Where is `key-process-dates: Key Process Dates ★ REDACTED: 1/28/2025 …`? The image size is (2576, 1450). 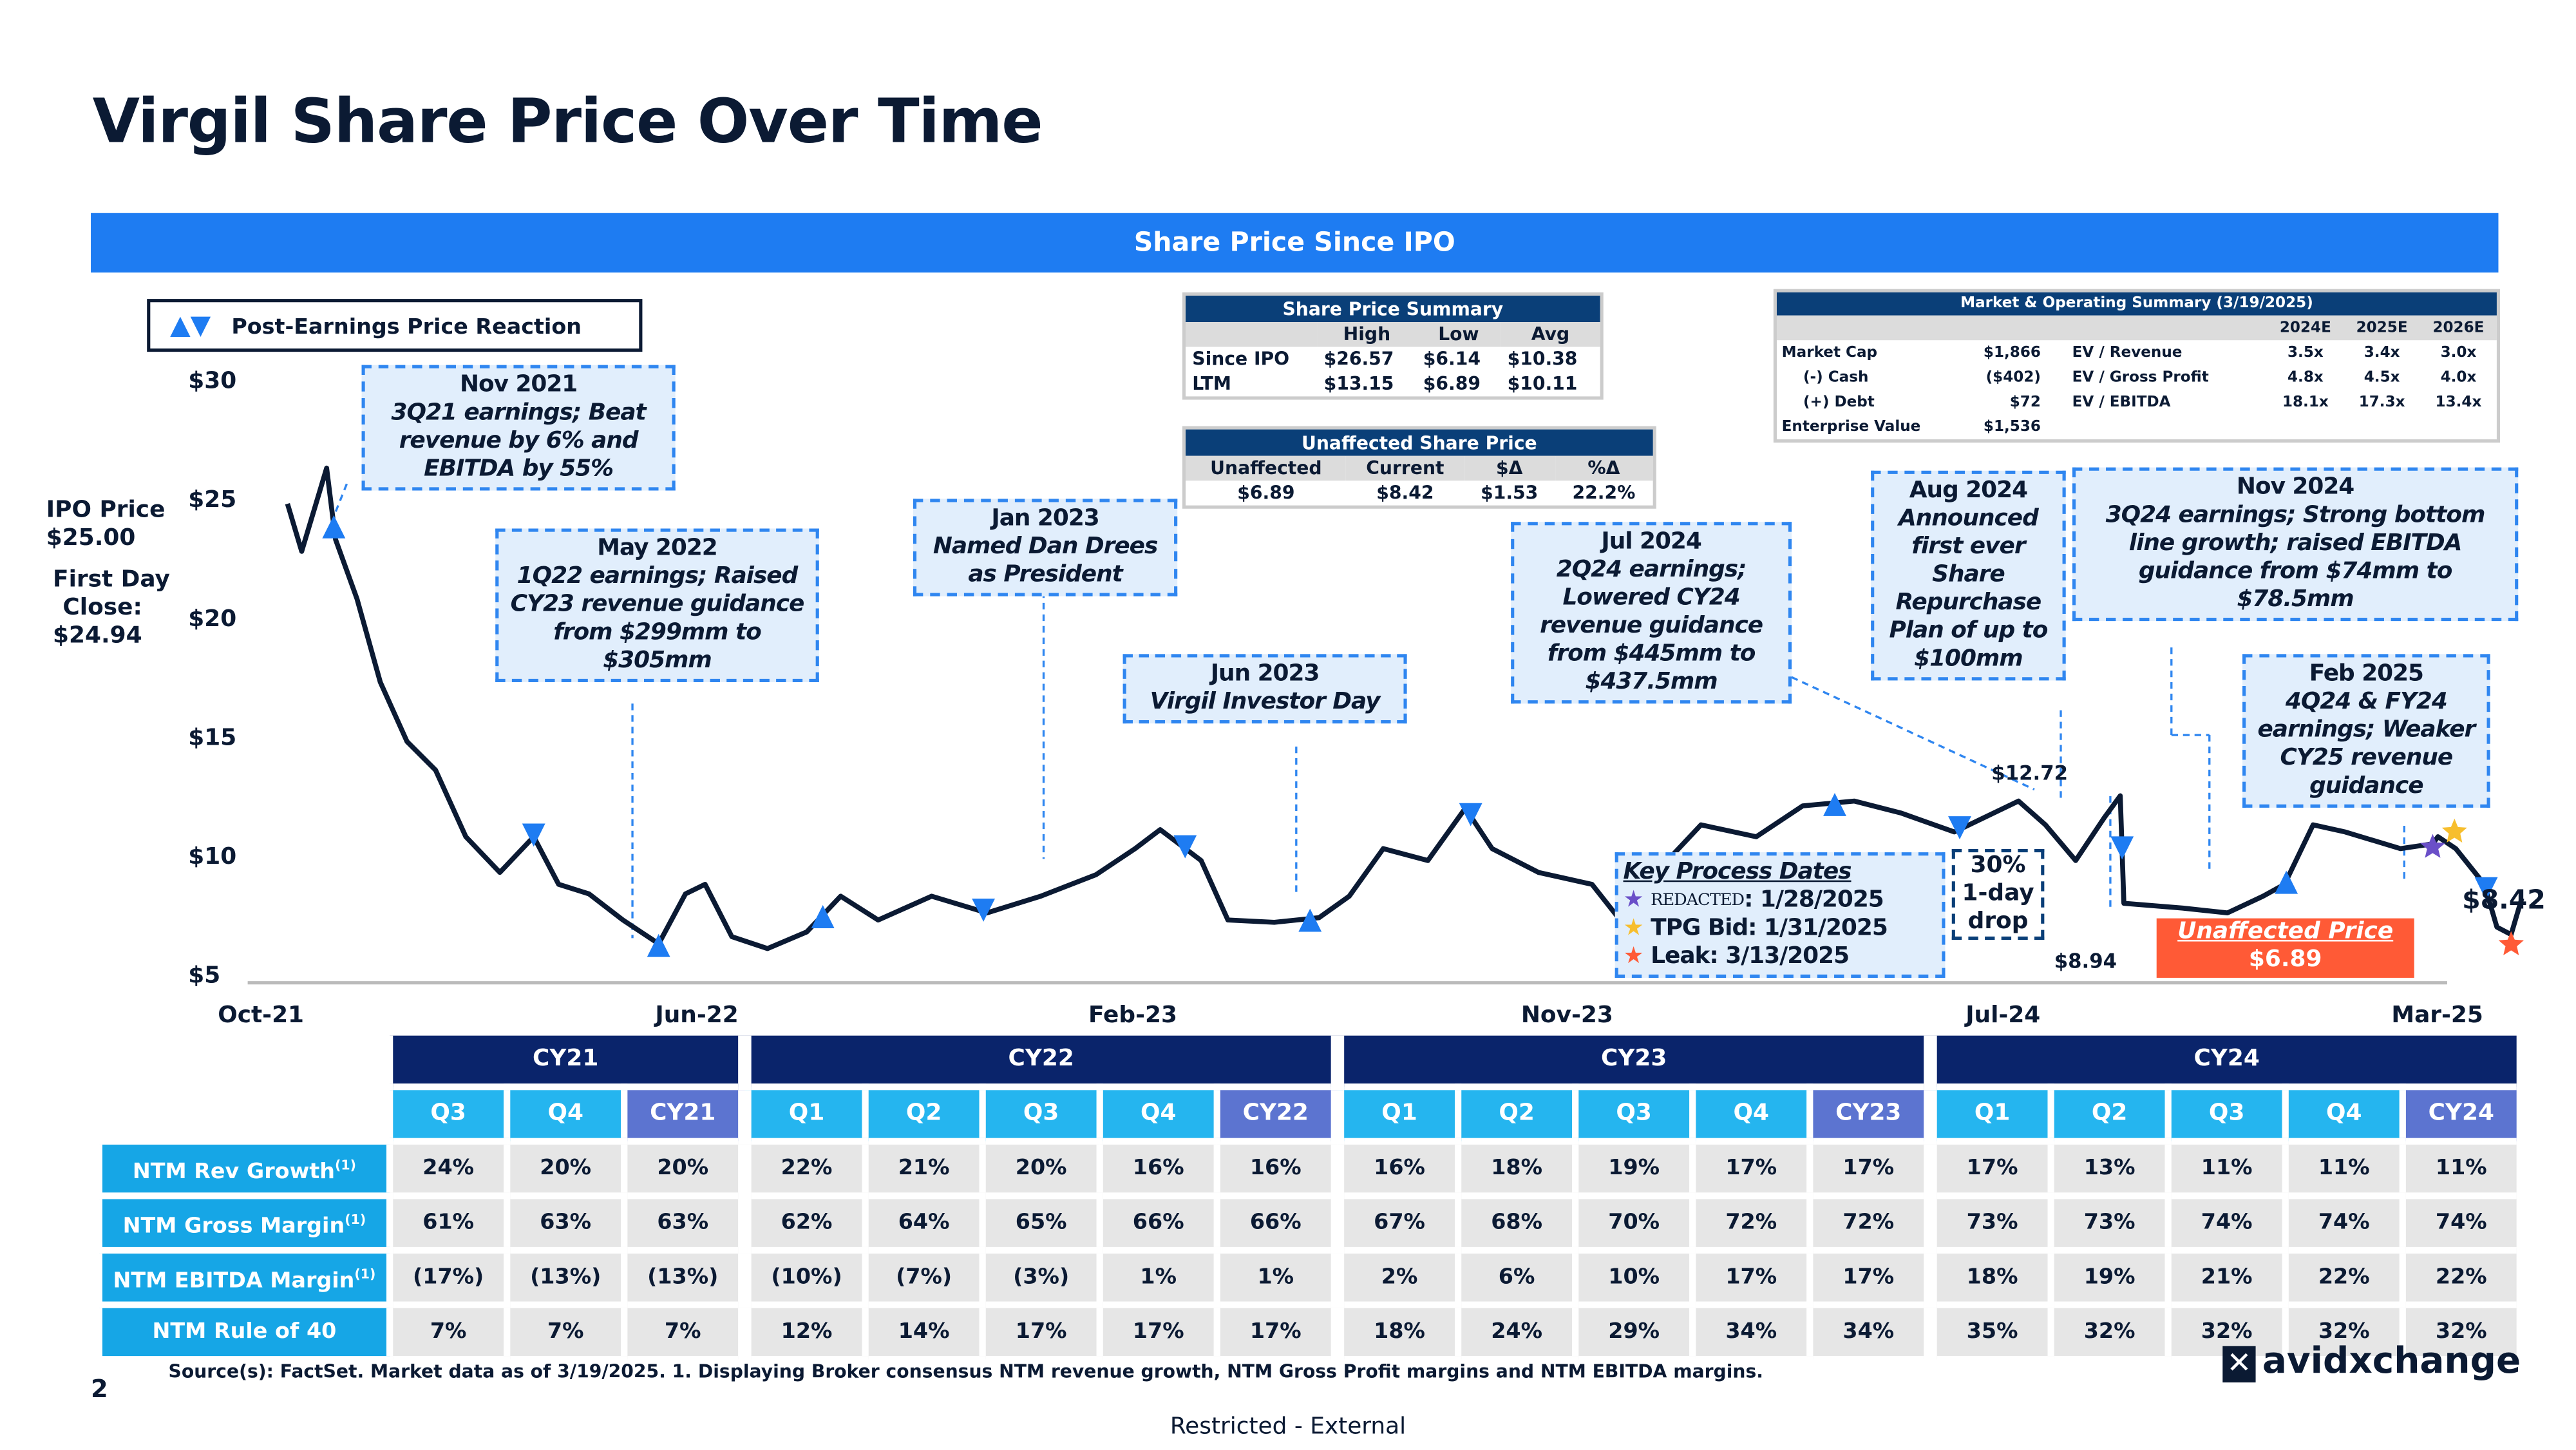
key-process-dates: Key Process Dates ★ REDACTED: 1/28/2025 … is located at coordinates (1781, 915).